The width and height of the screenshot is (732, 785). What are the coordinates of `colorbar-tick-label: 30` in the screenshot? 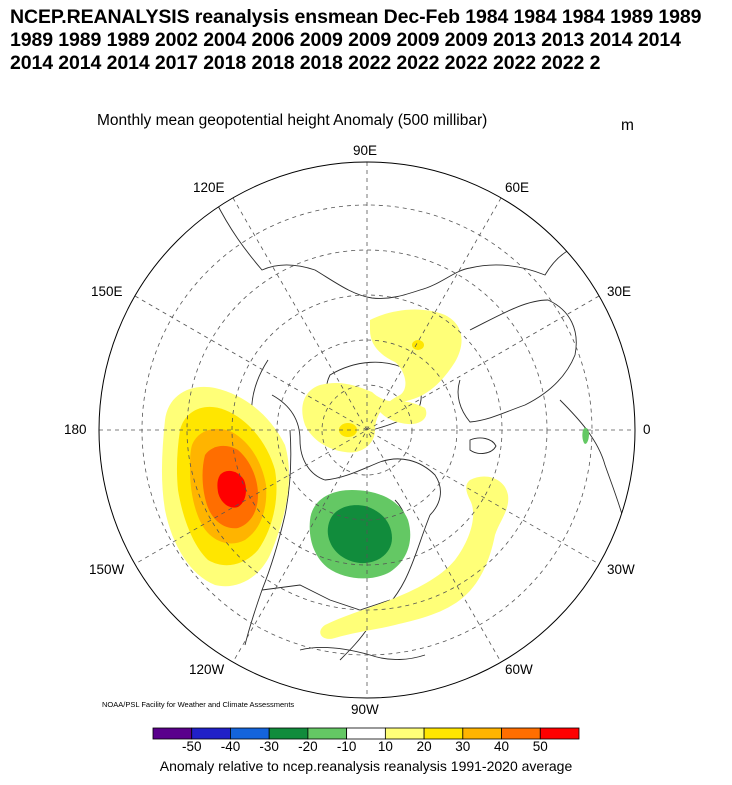 It's located at (463, 746).